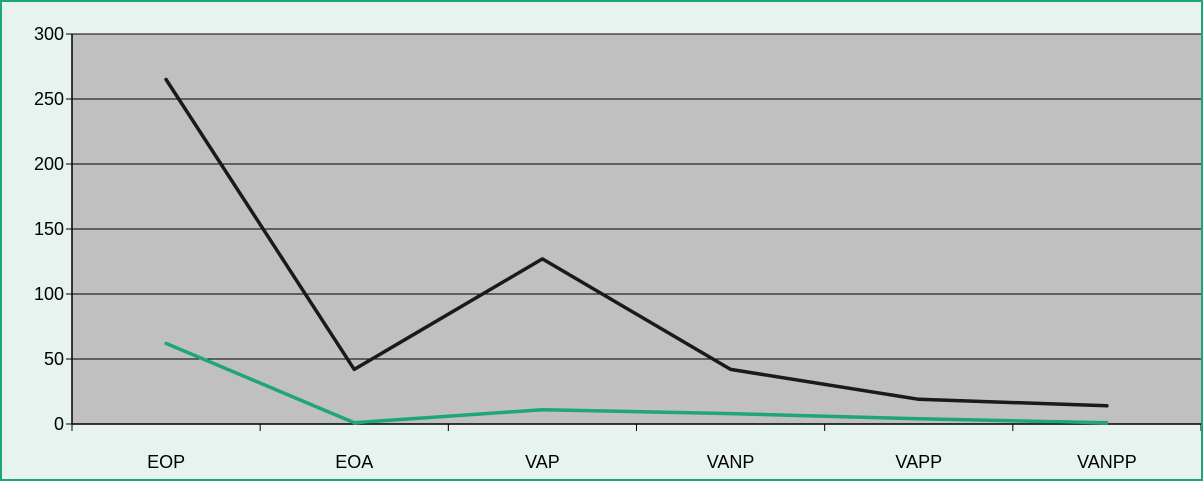 The image size is (1203, 481). Describe the element at coordinates (49, 229) in the screenshot. I see `y-tick-label: 150` at that location.